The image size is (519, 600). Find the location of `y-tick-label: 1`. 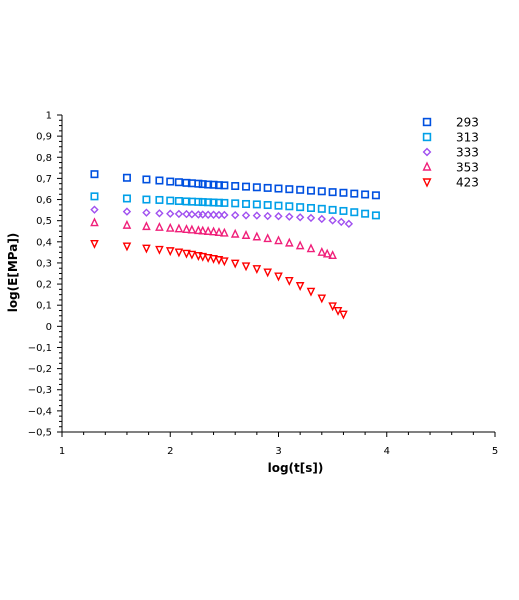

y-tick-label: 1 is located at coordinates (49, 116).